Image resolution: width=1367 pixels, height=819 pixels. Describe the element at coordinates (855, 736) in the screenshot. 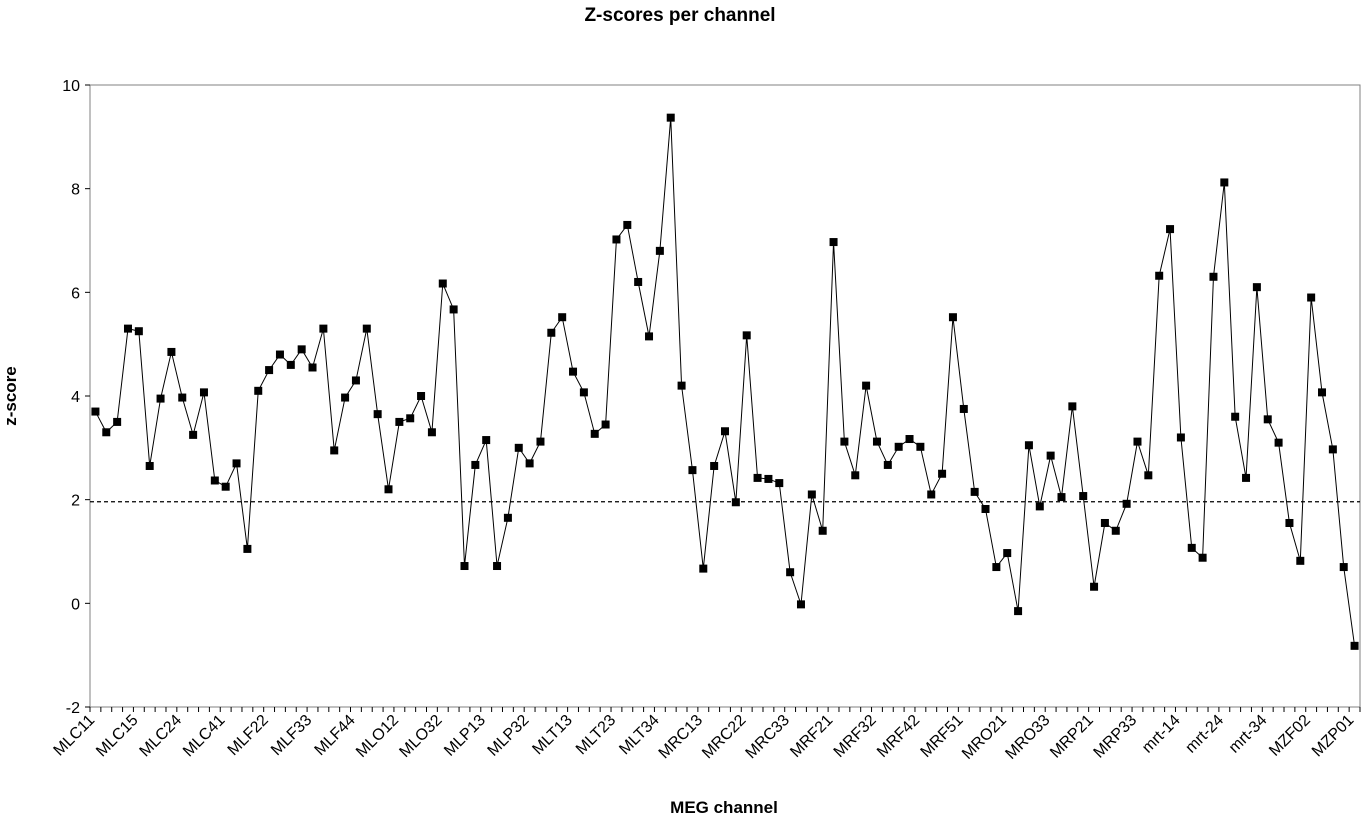

I see `x-tick-label-18: MRF32` at that location.